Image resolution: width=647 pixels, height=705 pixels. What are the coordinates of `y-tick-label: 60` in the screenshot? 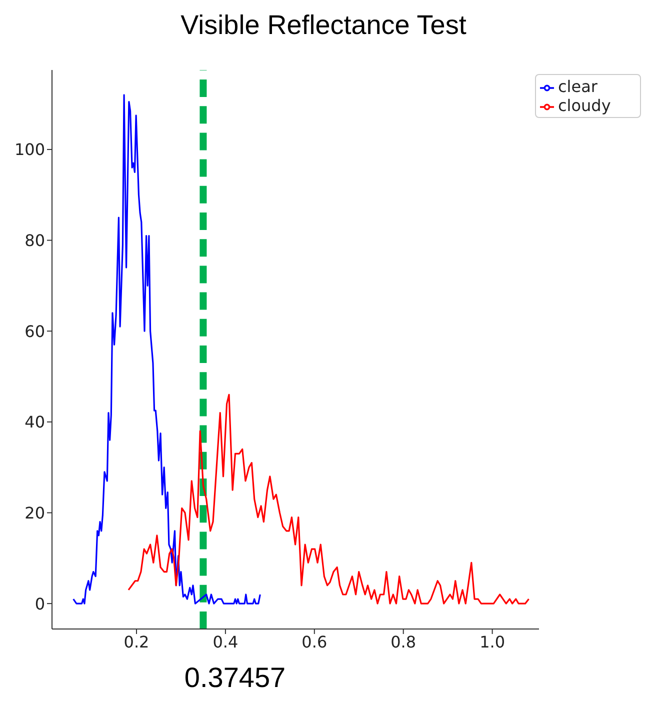 It's located at (34, 331).